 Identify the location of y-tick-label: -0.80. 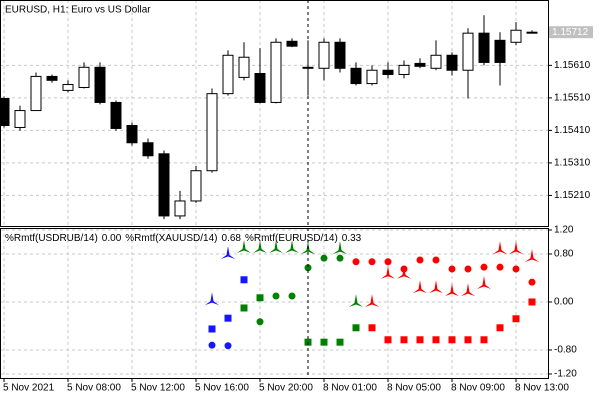
(565, 350).